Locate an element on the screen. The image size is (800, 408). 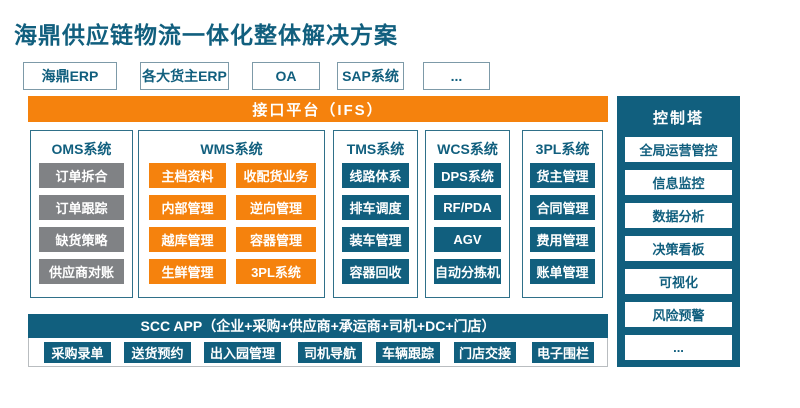
wms-module: 生鲜管理 is located at coordinates (187, 271).